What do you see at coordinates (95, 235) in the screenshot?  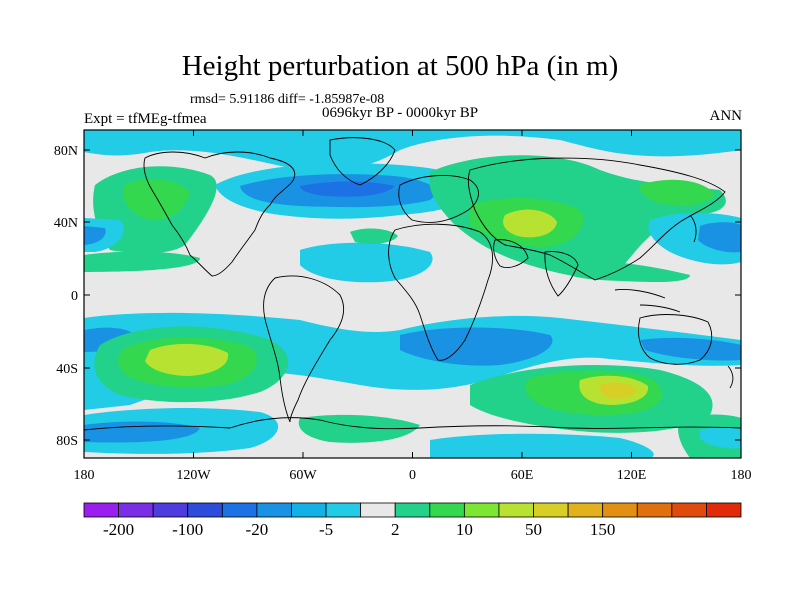 I see `west-edge-blue-core` at bounding box center [95, 235].